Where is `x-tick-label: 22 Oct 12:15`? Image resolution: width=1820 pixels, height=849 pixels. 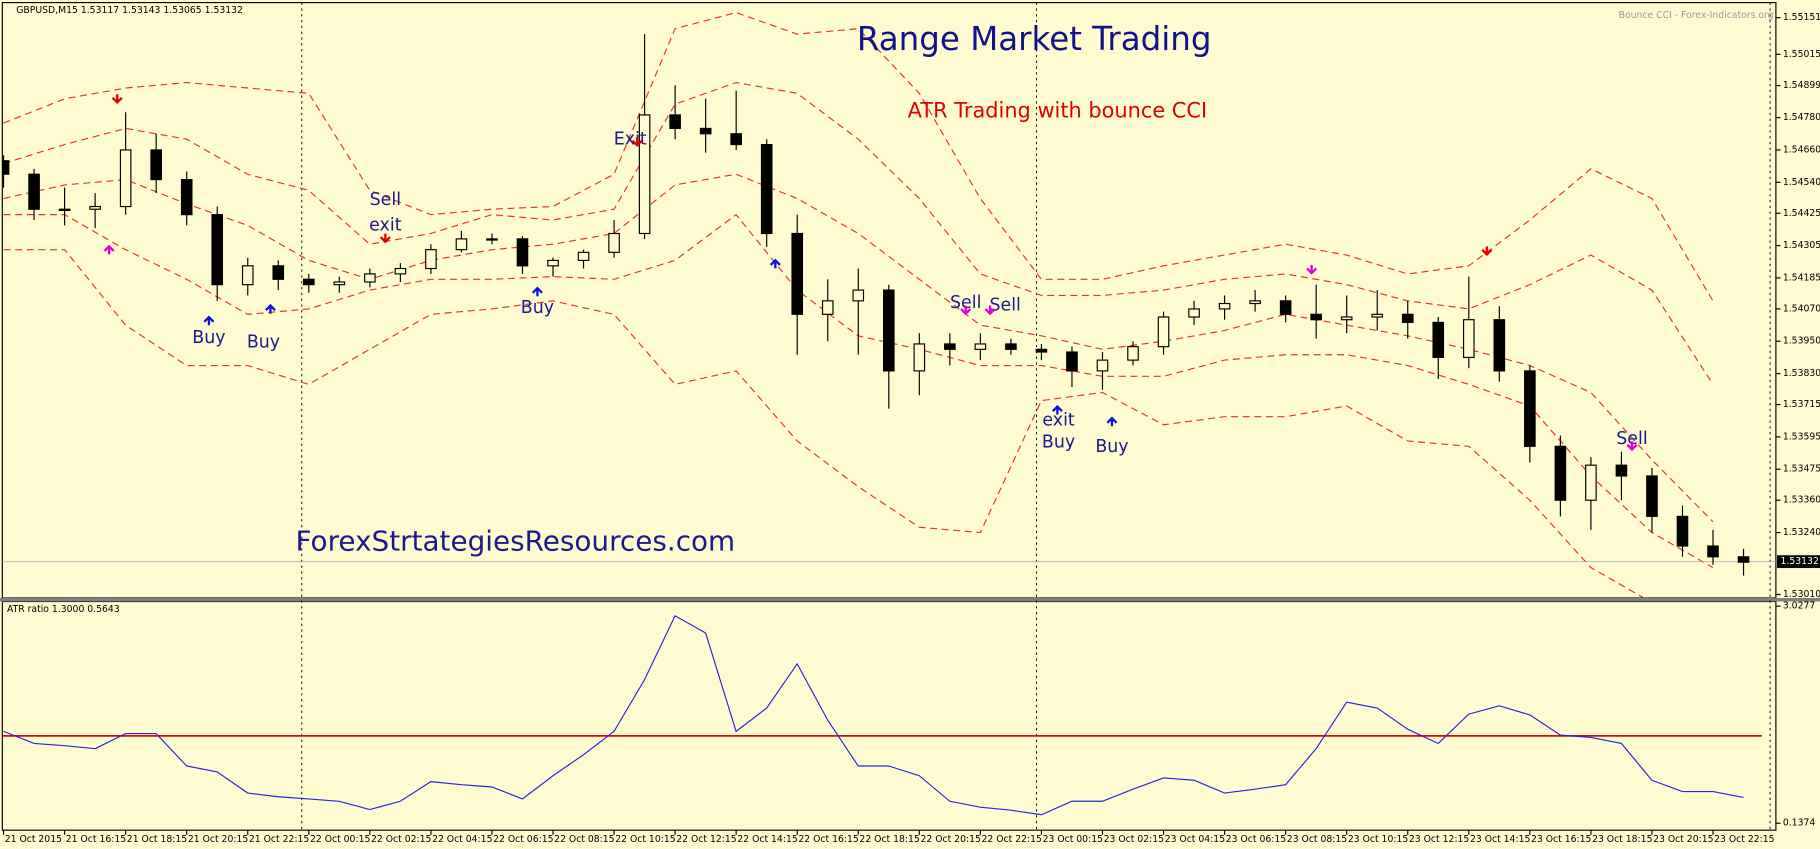 x-tick-label: 22 Oct 12:15 is located at coordinates (706, 839).